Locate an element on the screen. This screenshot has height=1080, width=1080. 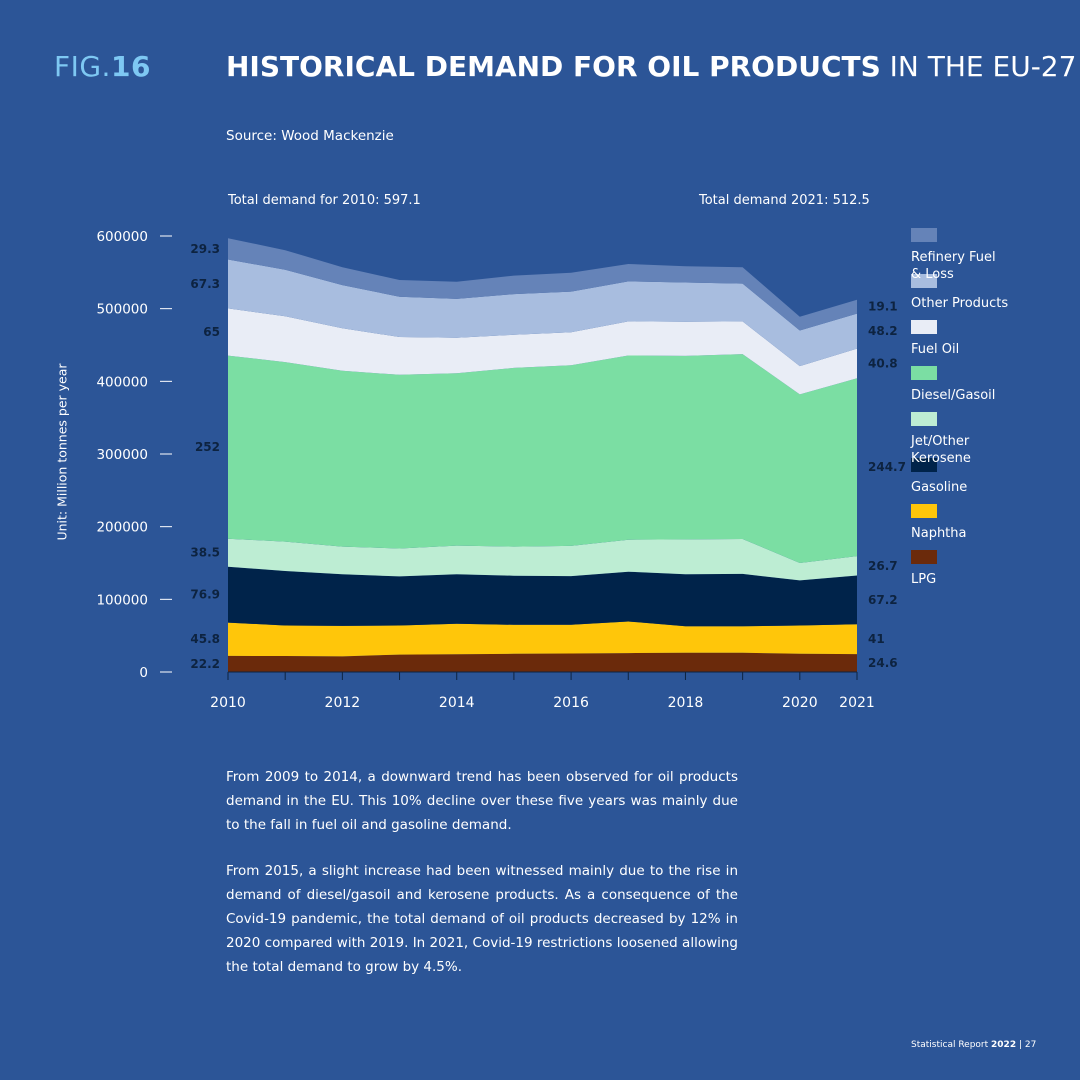
legend-label: Jet/Other Kerosene is located at coordinates (941, 450).